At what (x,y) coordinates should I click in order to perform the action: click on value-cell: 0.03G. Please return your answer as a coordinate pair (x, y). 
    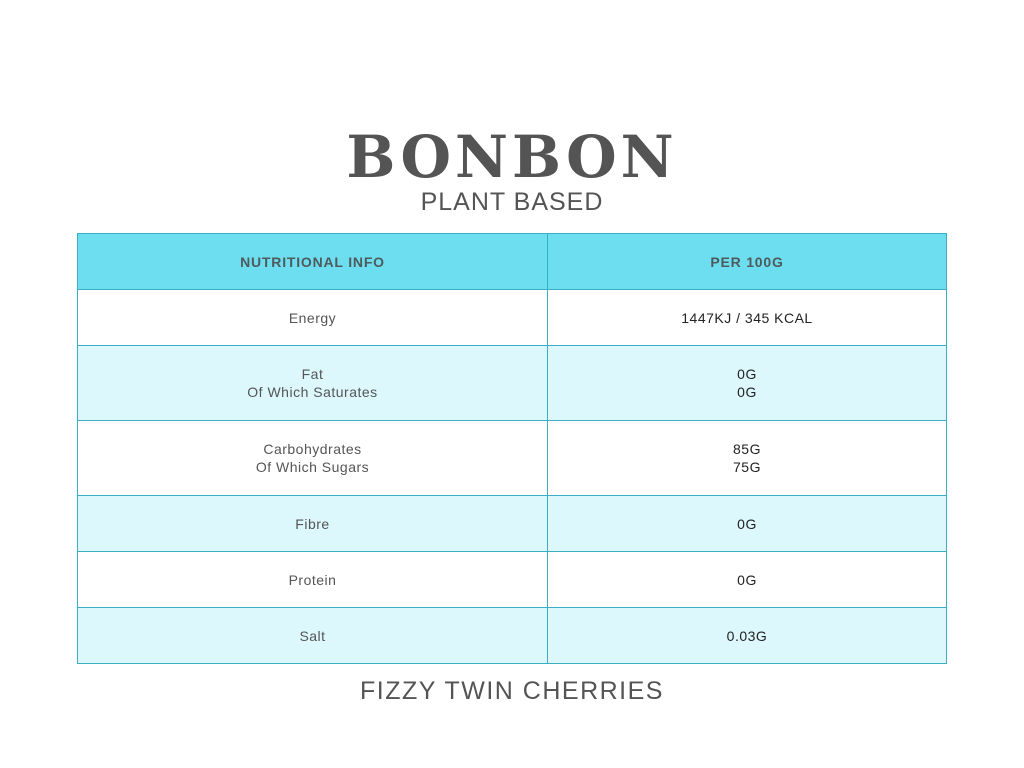
    Looking at the image, I should click on (747, 635).